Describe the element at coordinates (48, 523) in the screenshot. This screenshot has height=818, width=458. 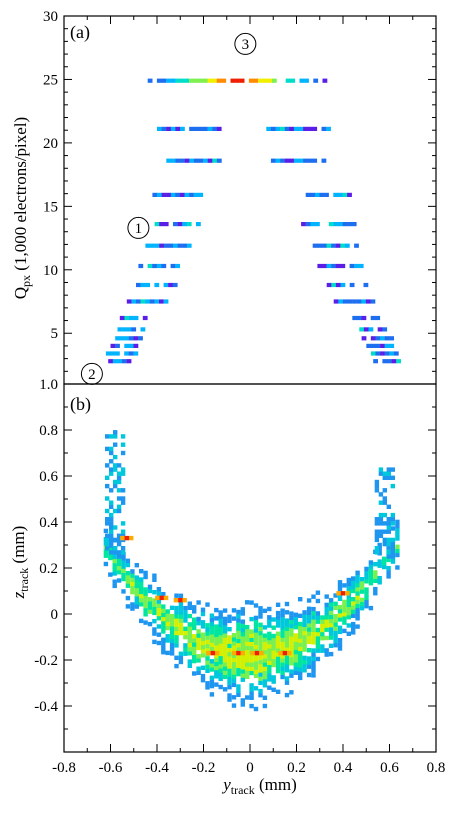
I see `panel-b-ytick-label: 0.4` at that location.